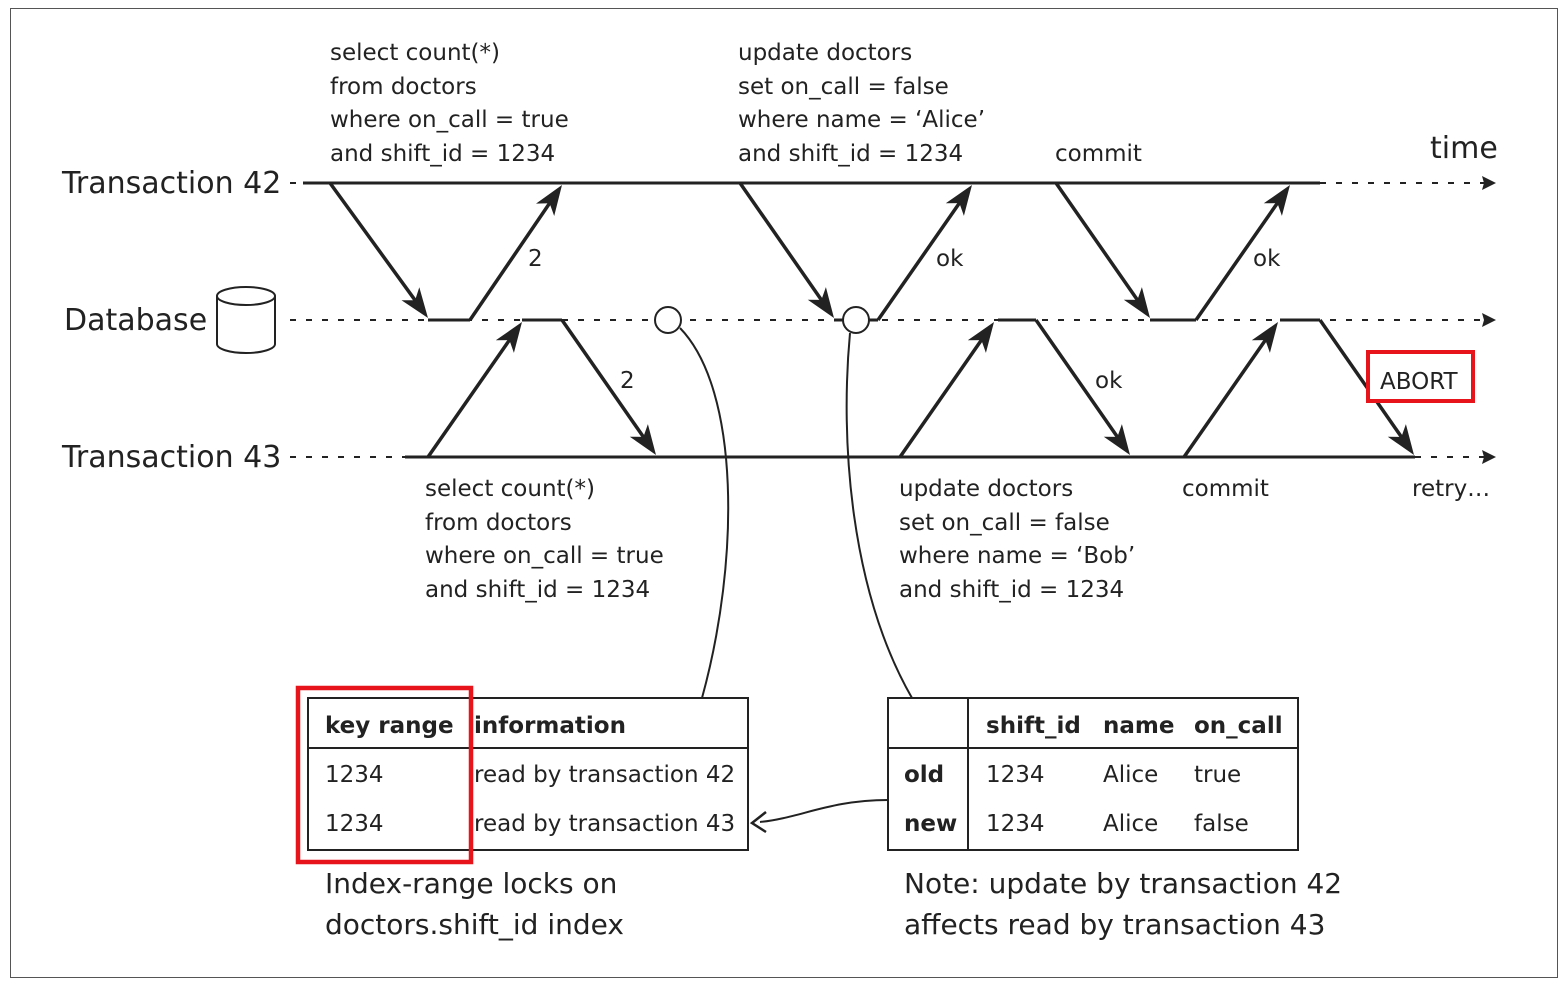 This screenshot has height=984, width=1568. Describe the element at coordinates (980, 337) in the screenshot. I see `tx43-update-request-arrowhead` at that location.